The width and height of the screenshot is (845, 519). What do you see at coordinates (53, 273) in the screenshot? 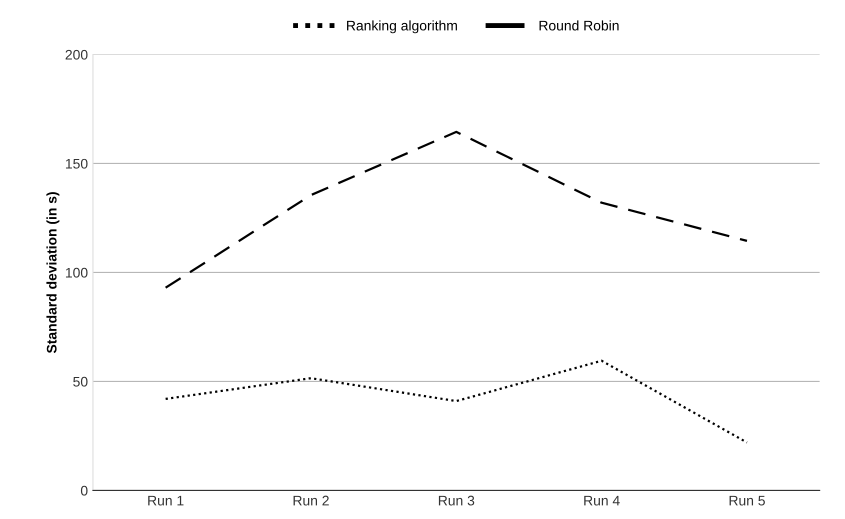
I see `y-axis-title: Standard deviation (in s)` at bounding box center [53, 273].